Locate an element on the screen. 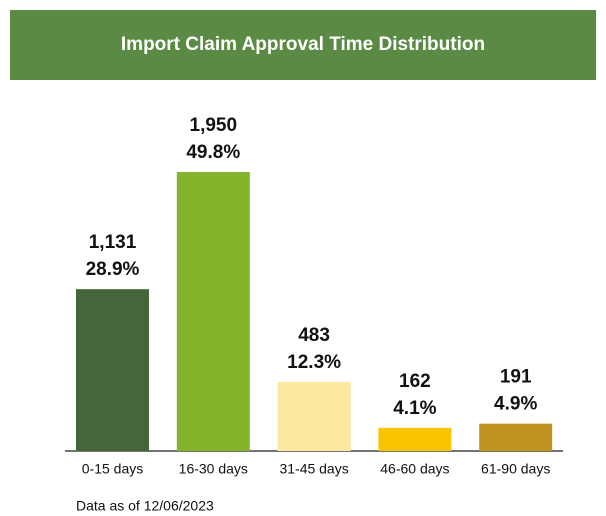 This screenshot has height=516, width=606. chart-title: Import Claim Approval Time Distribution is located at coordinates (303, 44).